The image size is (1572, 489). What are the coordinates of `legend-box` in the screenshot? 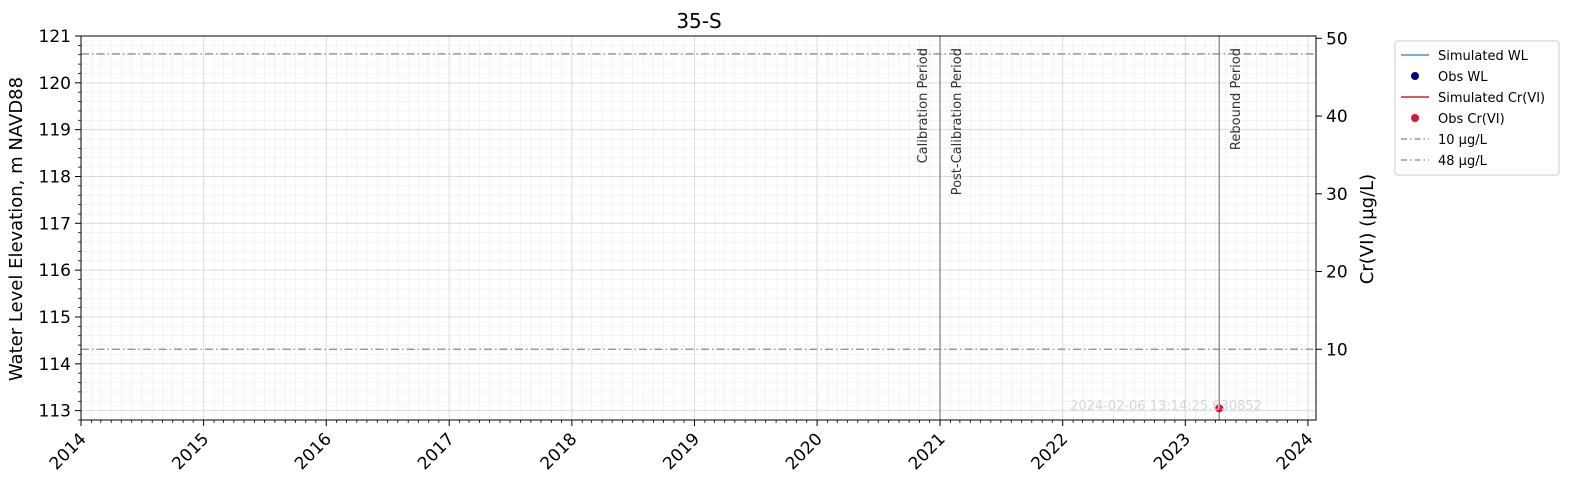 It's located at (1477, 108).